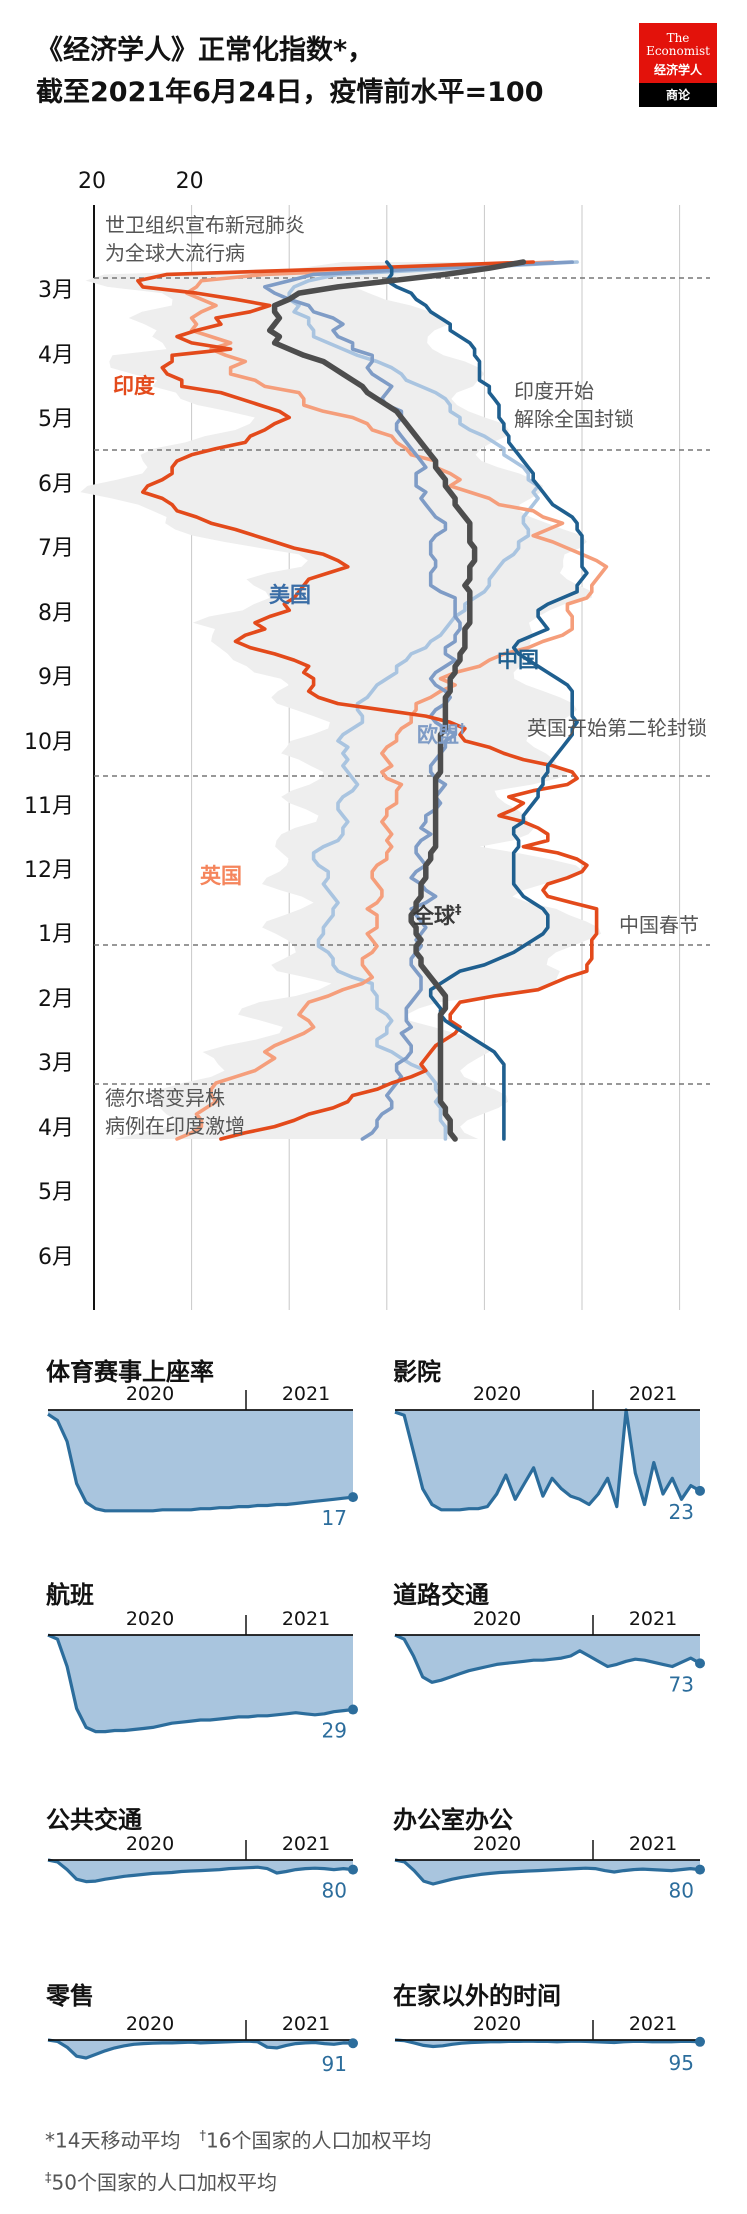  What do you see at coordinates (334, 1891) in the screenshot?
I see `small-end-value: 80` at bounding box center [334, 1891].